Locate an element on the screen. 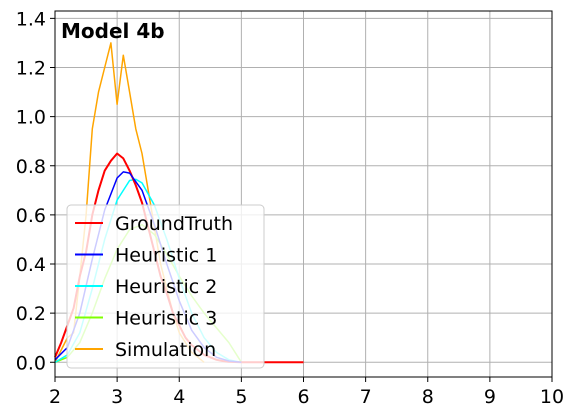 Image resolution: width=575 pixels, height=419 pixels. chart-title: Model 4b is located at coordinates (113, 31).